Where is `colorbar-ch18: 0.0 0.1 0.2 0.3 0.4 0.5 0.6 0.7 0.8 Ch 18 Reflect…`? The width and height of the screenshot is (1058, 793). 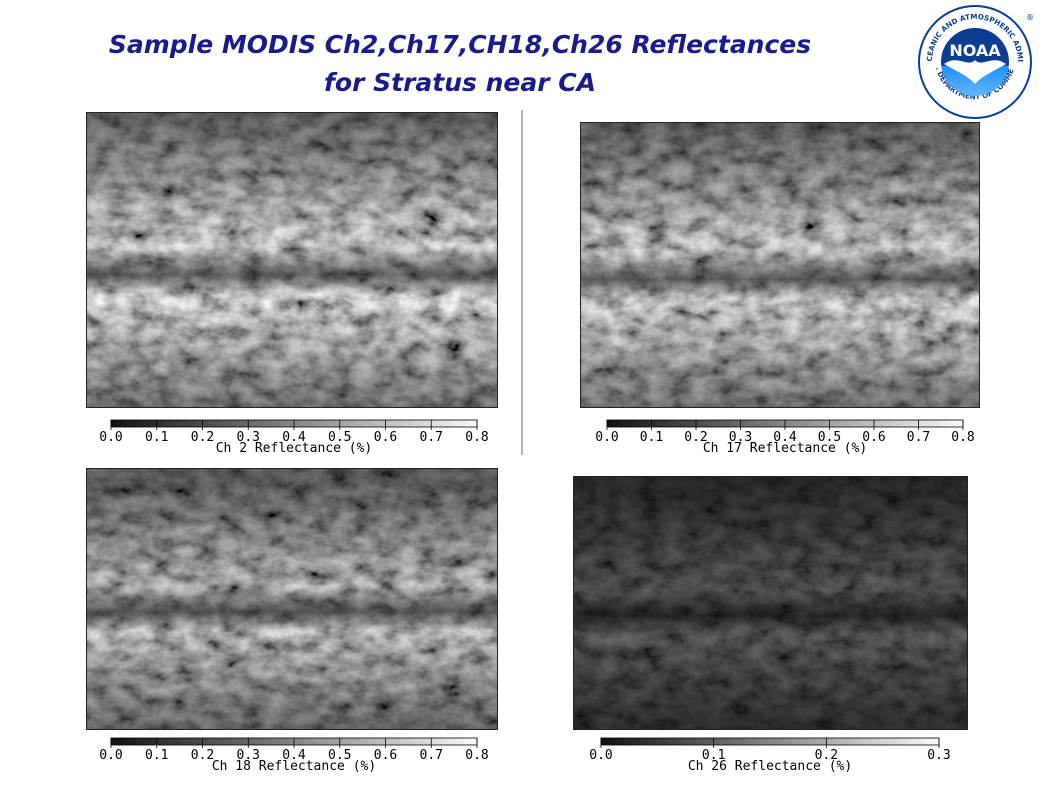
colorbar-ch18: 0.0 0.1 0.2 0.3 0.4 0.5 0.6 0.7 0.8 Ch 18 Reflect… is located at coordinates (294, 755).